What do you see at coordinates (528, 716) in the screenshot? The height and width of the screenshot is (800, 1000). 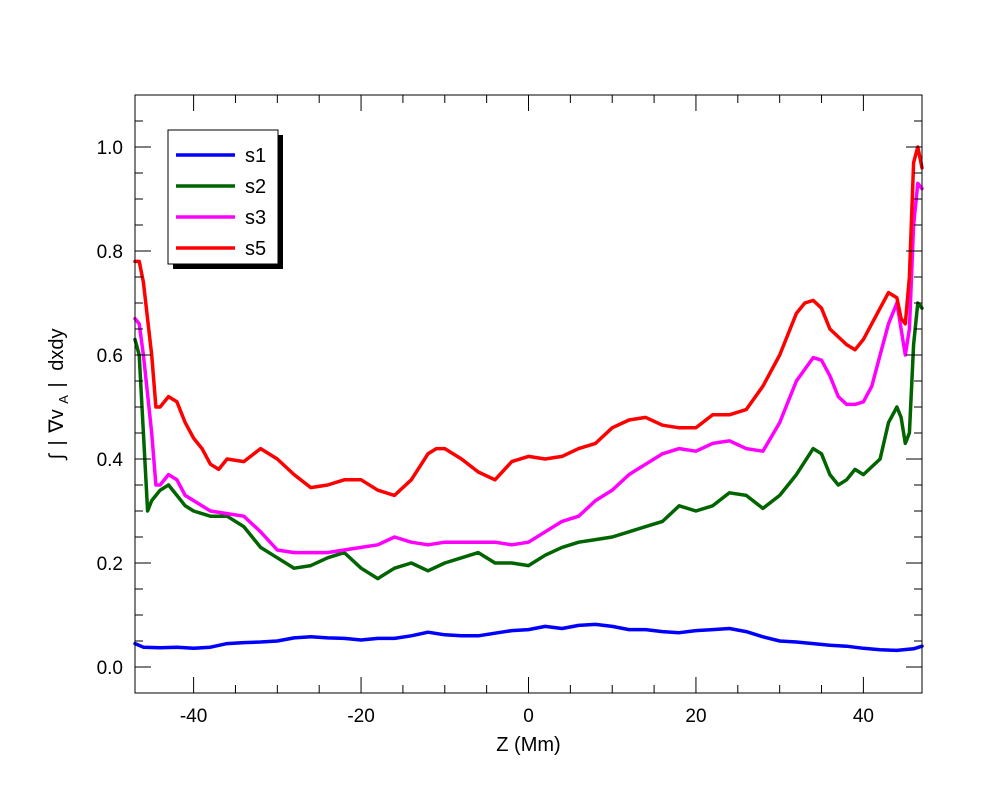 I see `x-tick-label: 0` at bounding box center [528, 716].